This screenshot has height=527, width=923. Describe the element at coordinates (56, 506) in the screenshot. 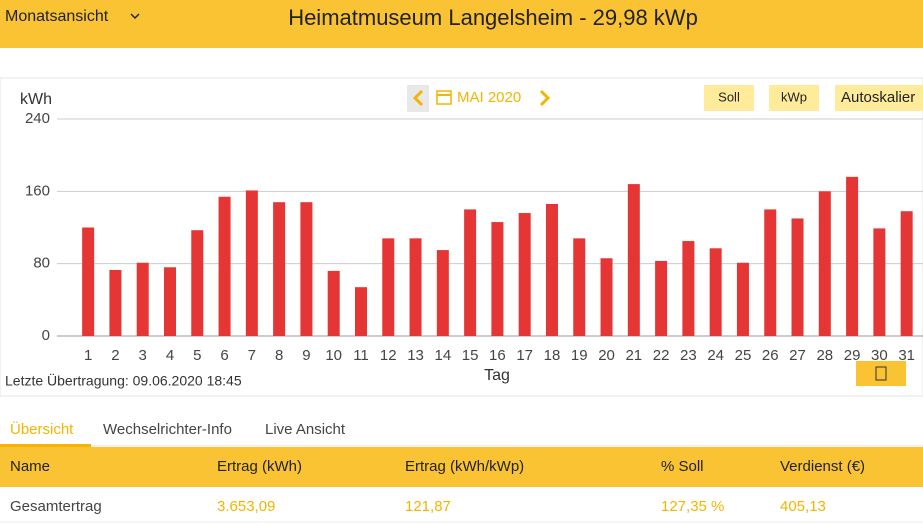

I see `table-cell: Gesamtertrag` at that location.